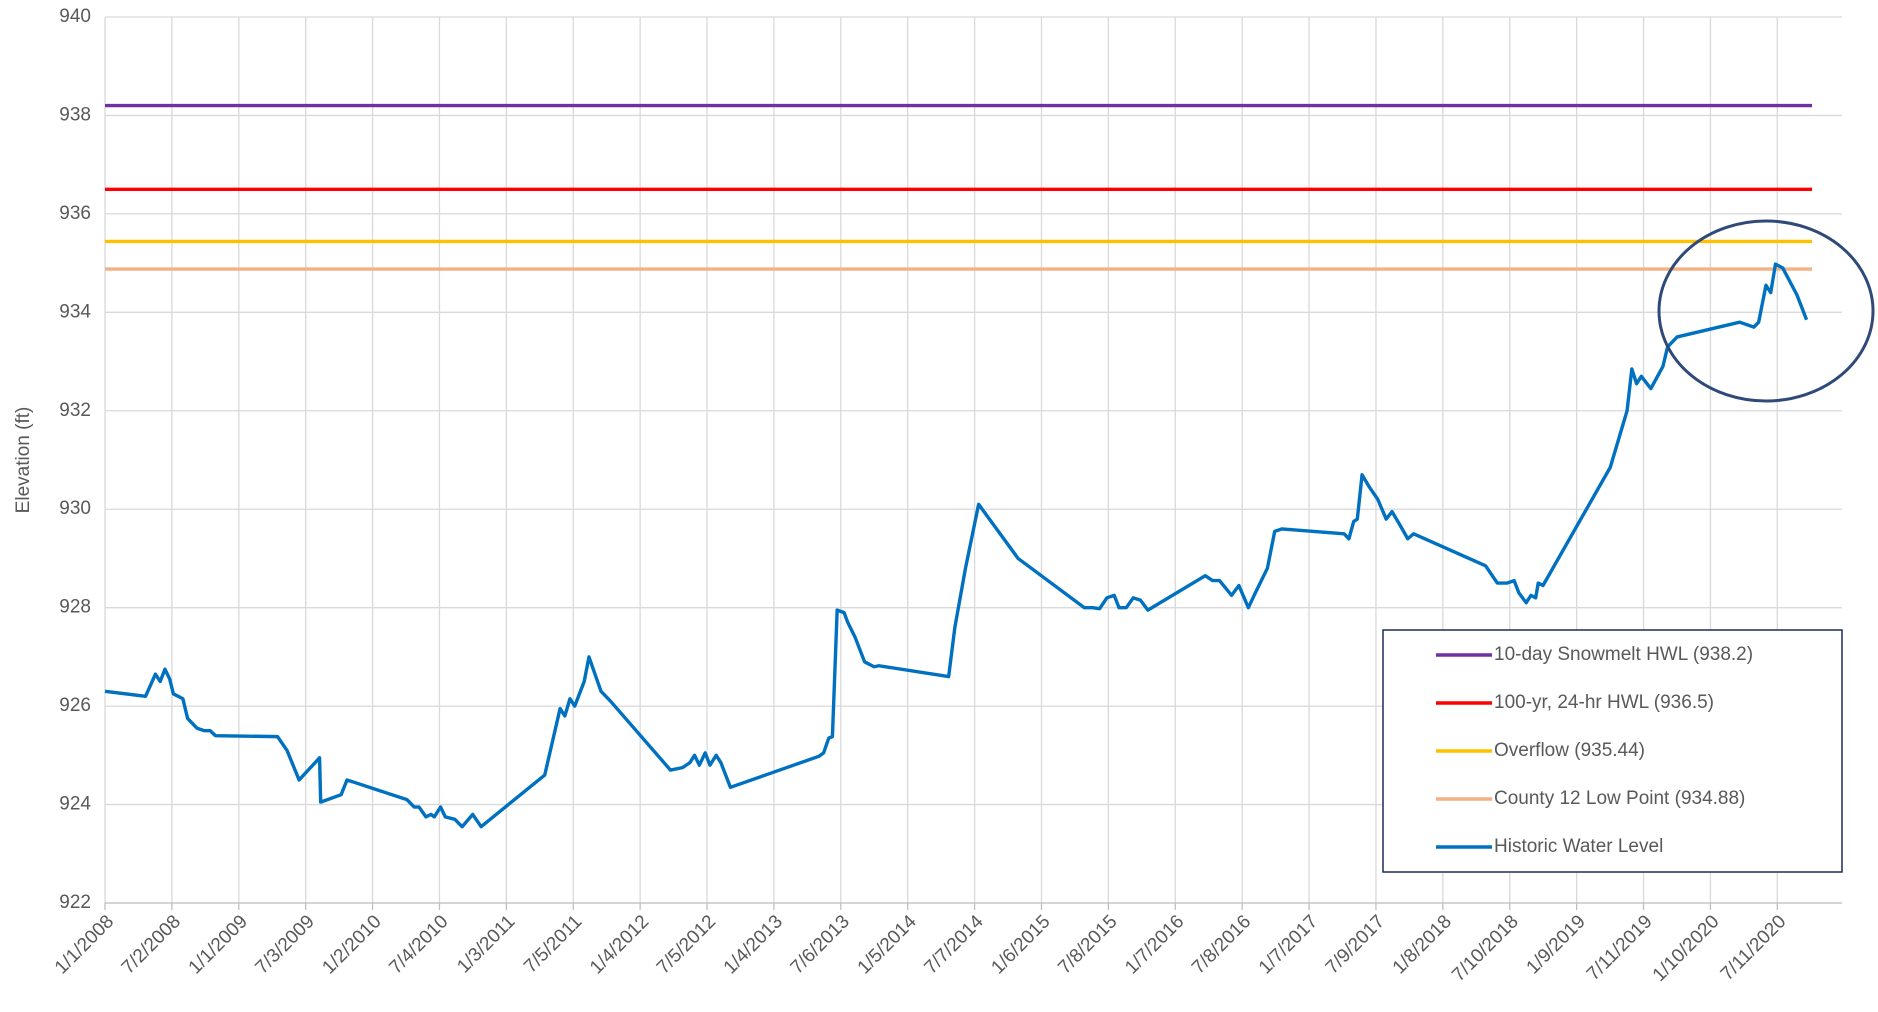 Image resolution: width=1878 pixels, height=1012 pixels. What do you see at coordinates (75, 311) in the screenshot?
I see `y-tick-label: 934` at bounding box center [75, 311].